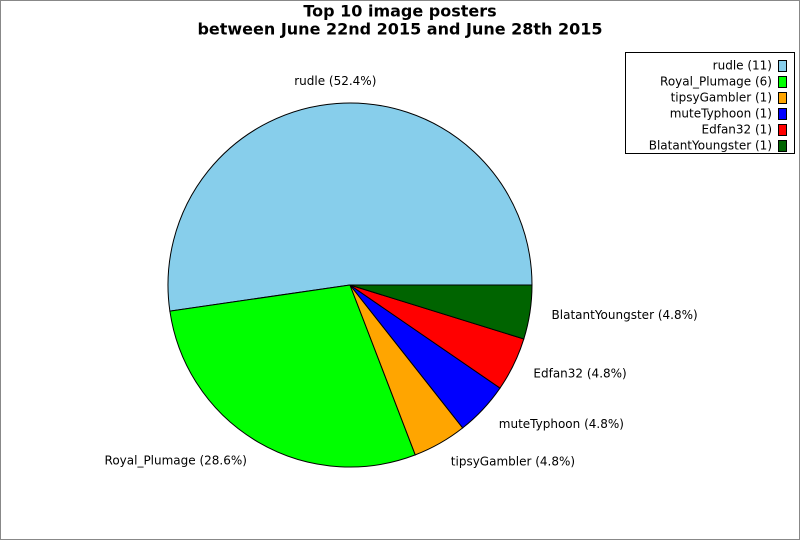 This screenshot has height=540, width=800. I want to click on legend-label: BlatantYoungster (1), so click(710, 146).